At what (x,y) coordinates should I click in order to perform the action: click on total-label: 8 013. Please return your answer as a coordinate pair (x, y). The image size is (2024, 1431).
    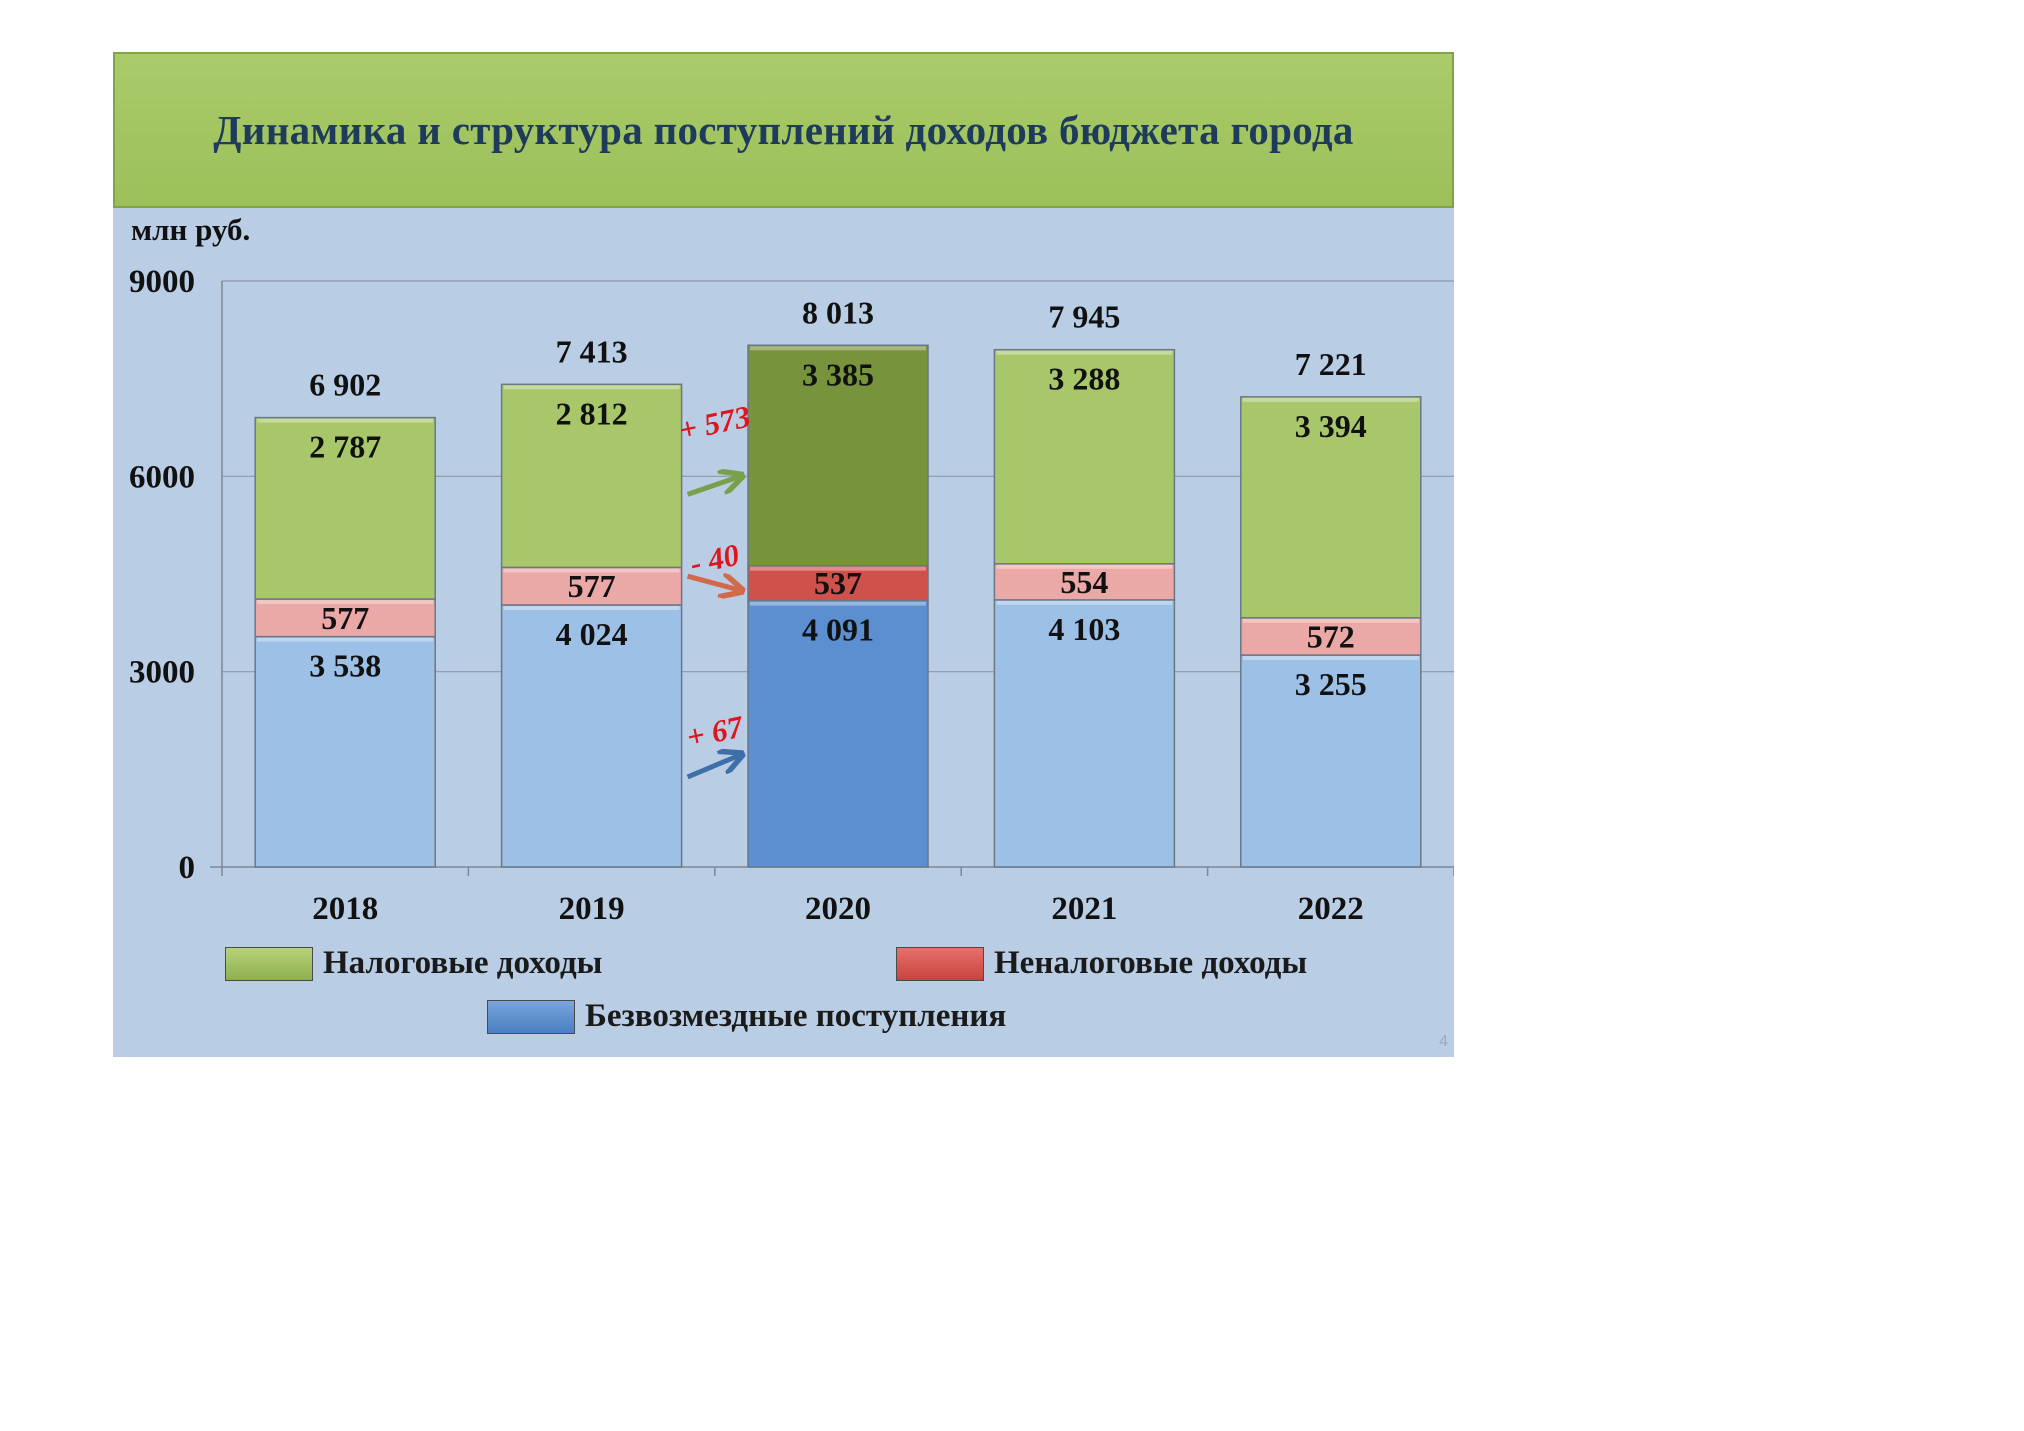
    Looking at the image, I should click on (838, 312).